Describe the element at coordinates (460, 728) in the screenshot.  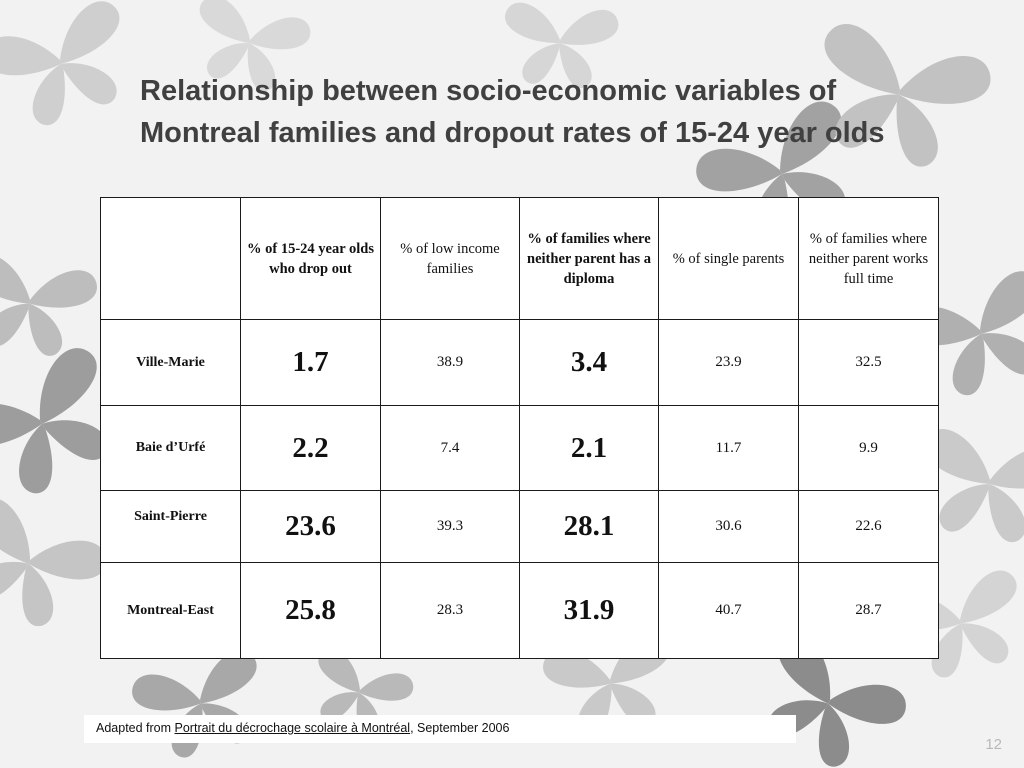
I see `source-suffix: , September 2006` at that location.